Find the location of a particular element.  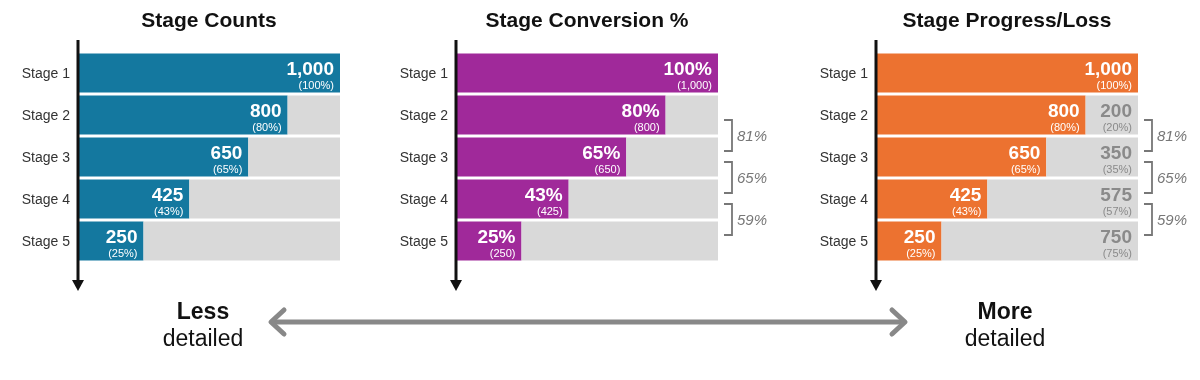

text: More detailed is located at coordinates (1005, 325).